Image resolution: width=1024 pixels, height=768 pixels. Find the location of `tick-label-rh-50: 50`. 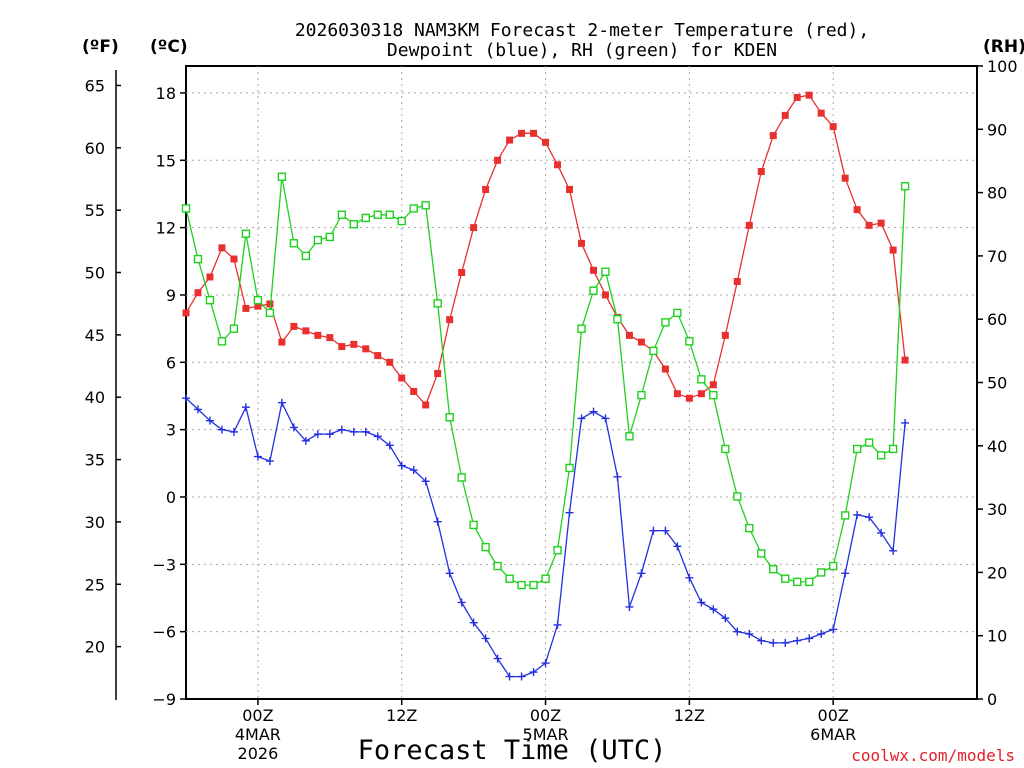

tick-label-rh-50: 50 is located at coordinates (997, 383).